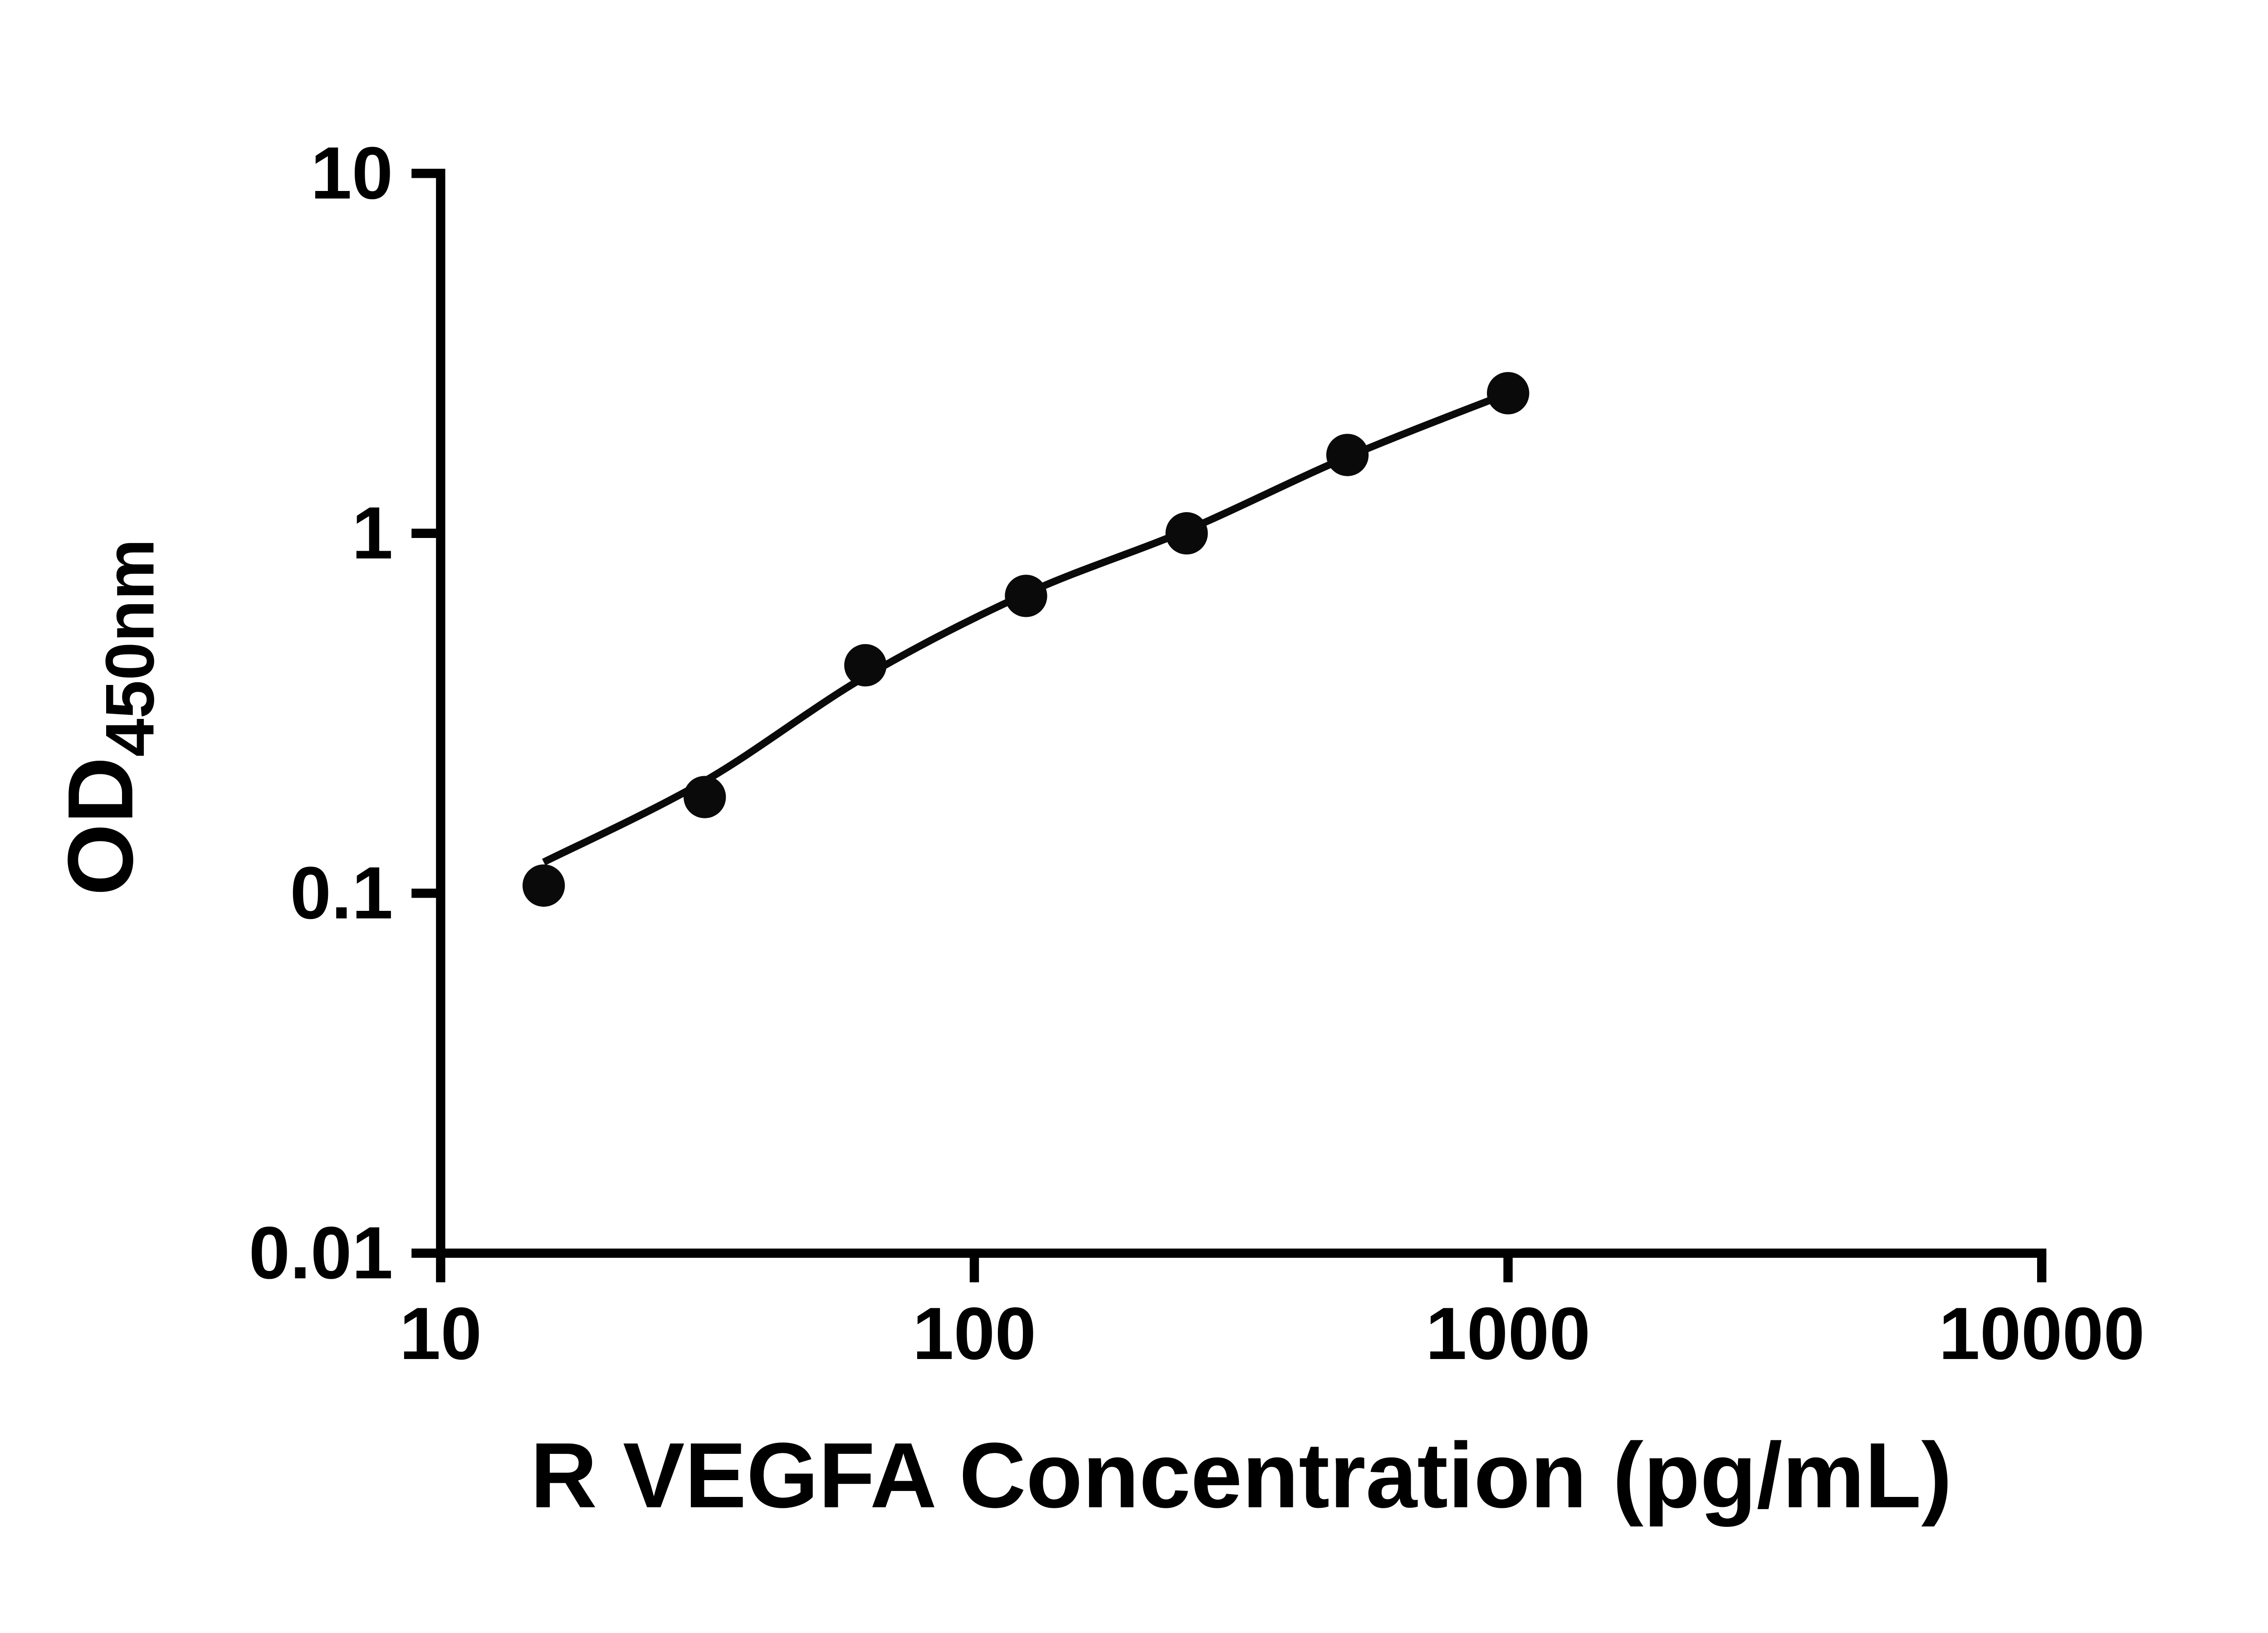 The width and height of the screenshot is (2268, 1633). Describe the element at coordinates (352, 173) in the screenshot. I see `y-tick-label: 10` at that location.